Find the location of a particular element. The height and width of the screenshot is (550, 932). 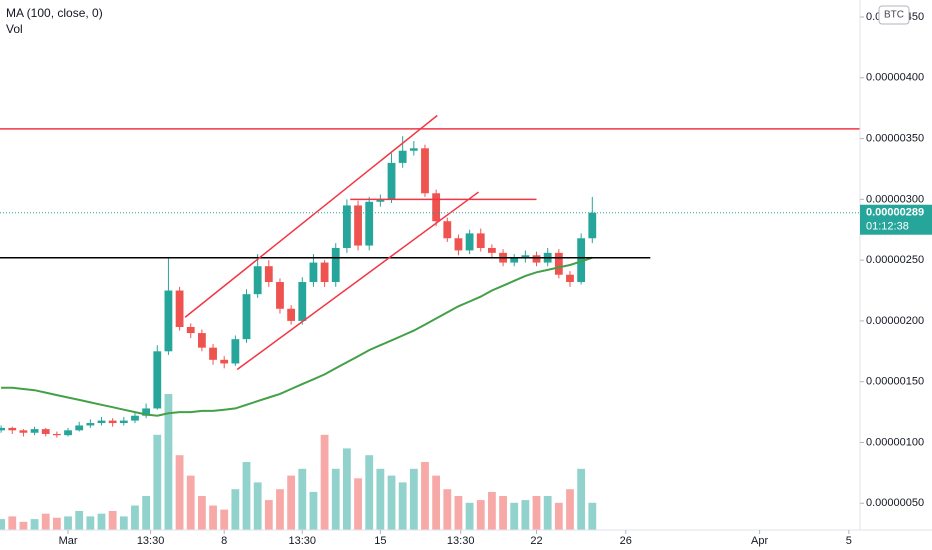

legend-ma: MA (100, close, 0) is located at coordinates (54, 13).